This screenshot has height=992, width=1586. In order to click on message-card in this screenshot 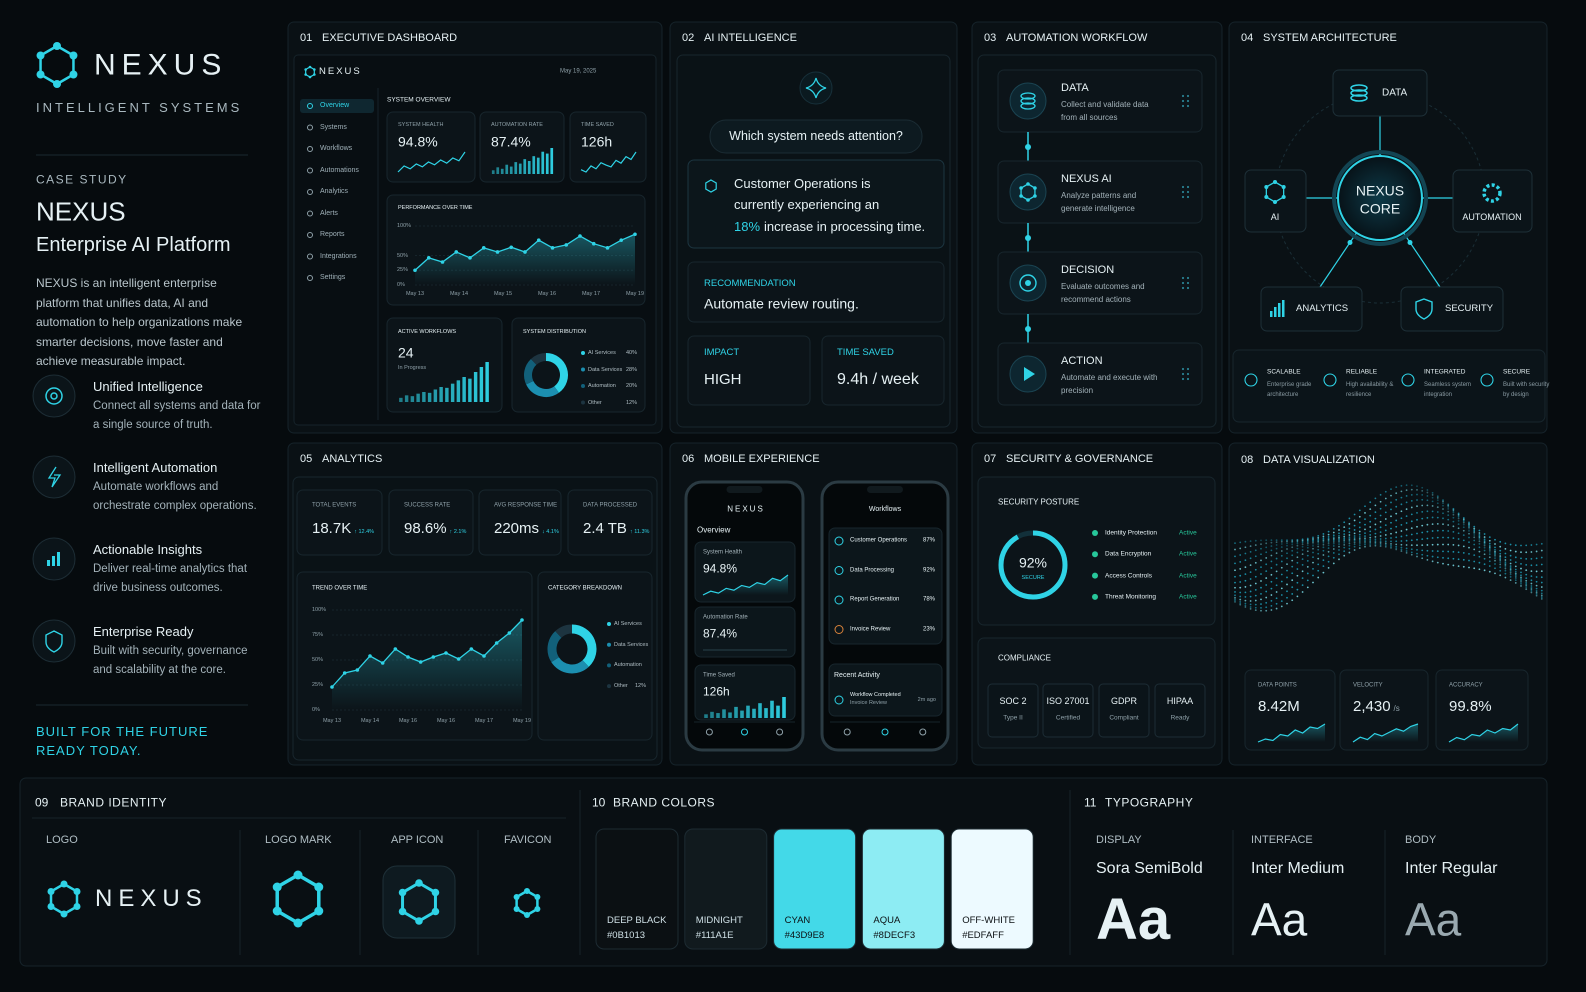, I will do `click(816, 204)`.